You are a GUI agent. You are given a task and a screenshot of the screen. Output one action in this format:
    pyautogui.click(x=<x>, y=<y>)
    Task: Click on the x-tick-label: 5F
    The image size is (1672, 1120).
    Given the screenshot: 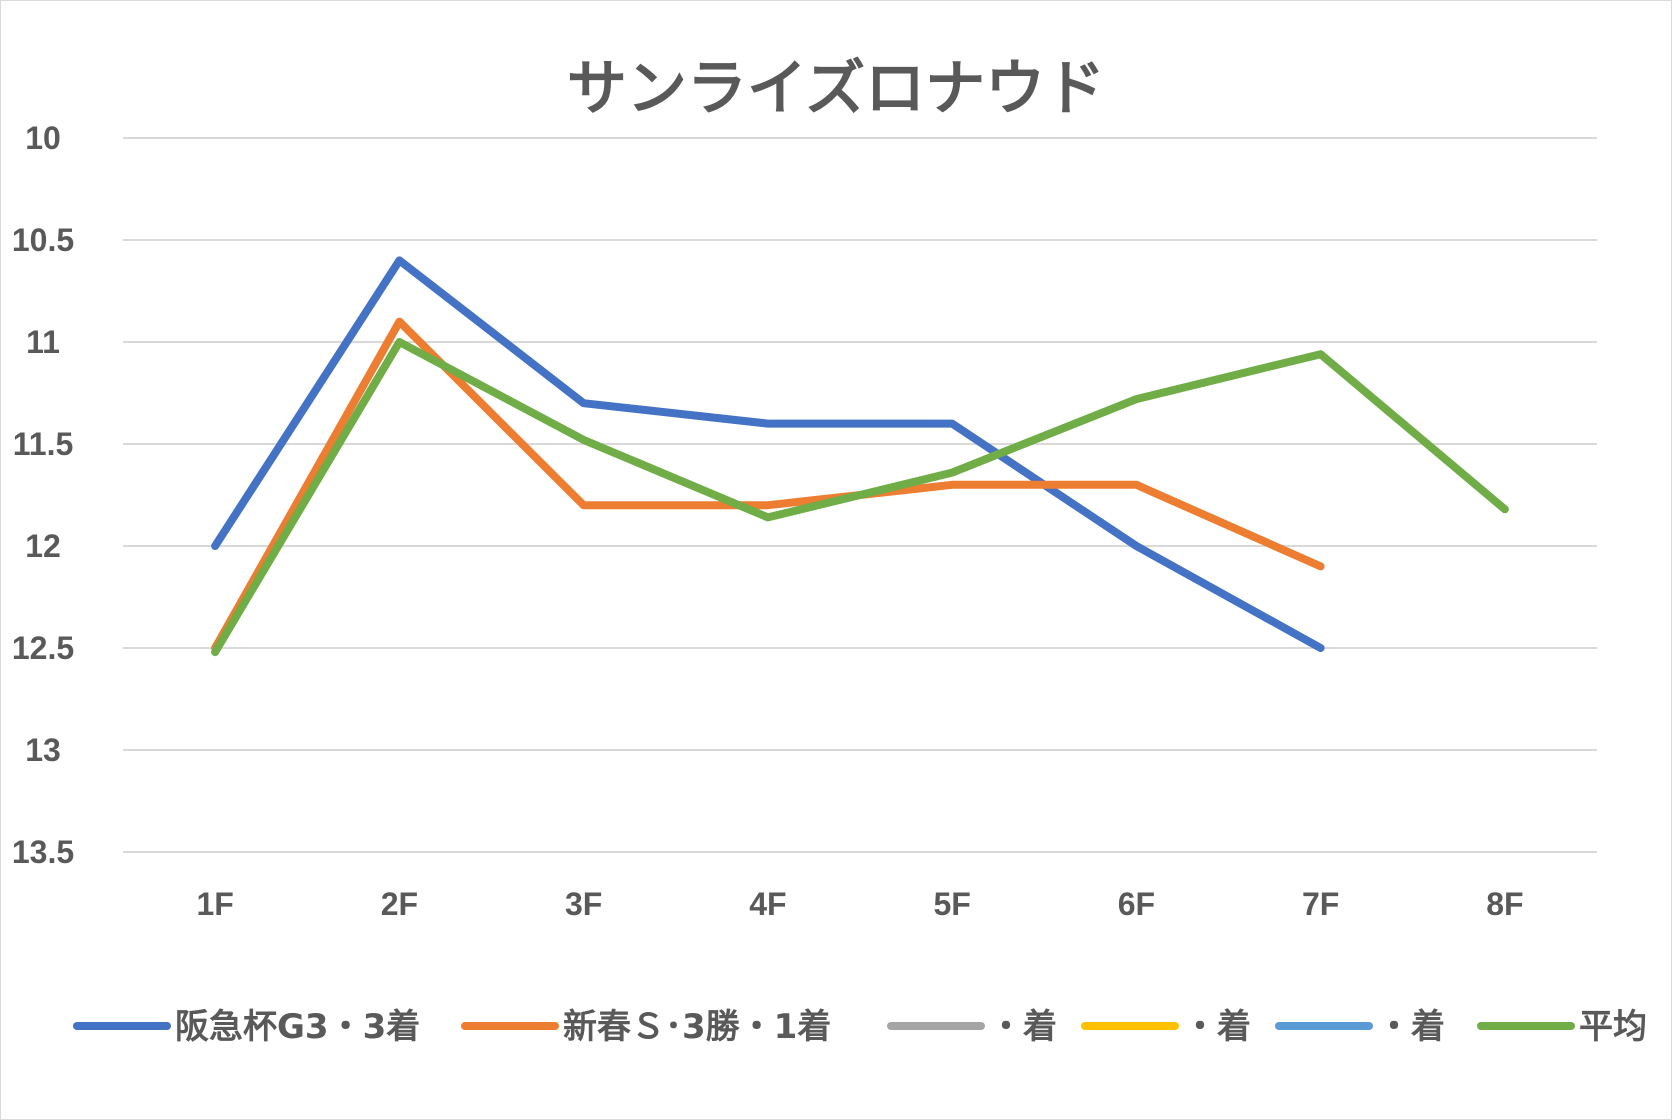 What is the action you would take?
    pyautogui.click(x=951, y=904)
    